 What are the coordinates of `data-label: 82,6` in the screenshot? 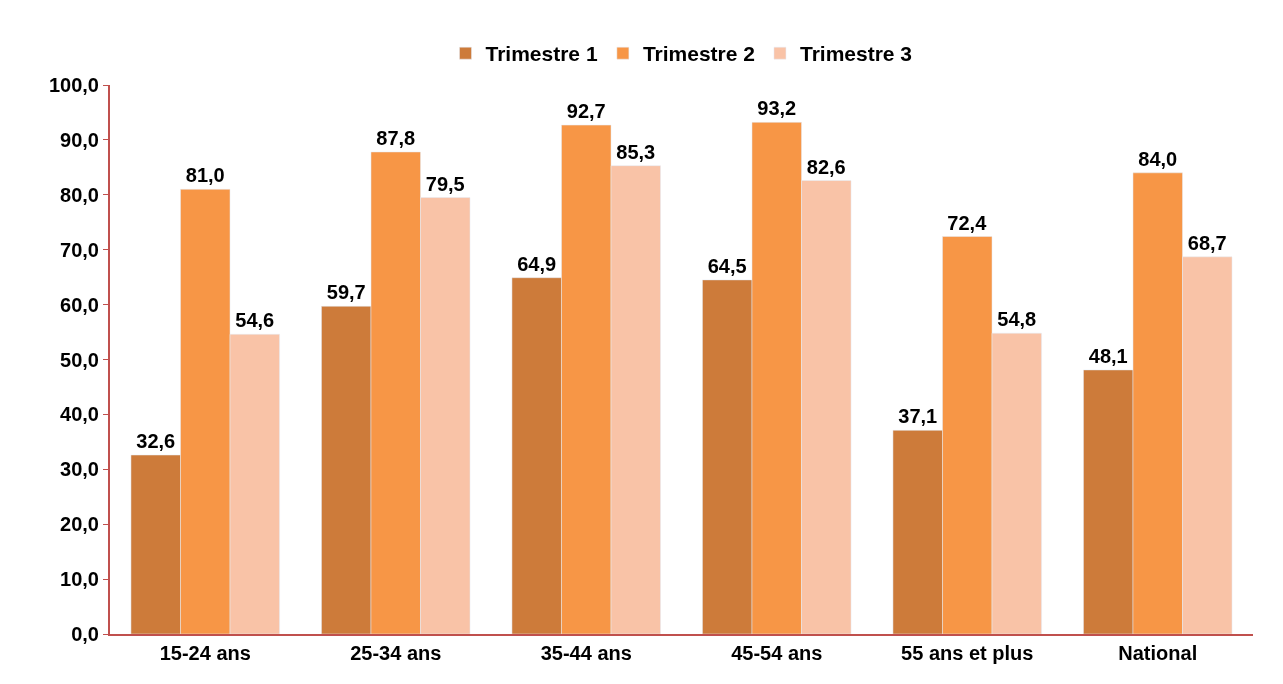 It's located at (826, 166).